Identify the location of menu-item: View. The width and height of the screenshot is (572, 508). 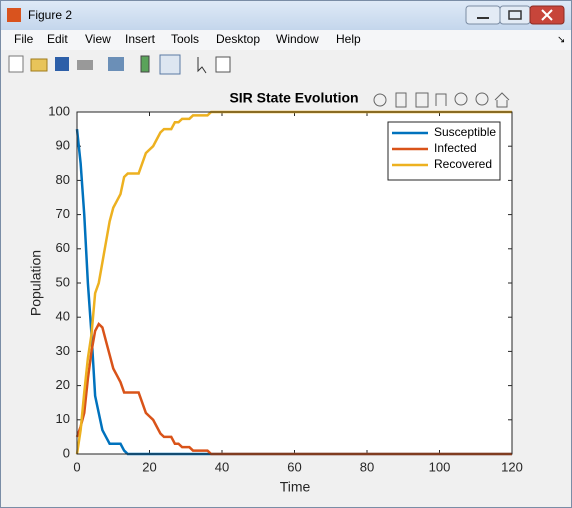
(98, 39).